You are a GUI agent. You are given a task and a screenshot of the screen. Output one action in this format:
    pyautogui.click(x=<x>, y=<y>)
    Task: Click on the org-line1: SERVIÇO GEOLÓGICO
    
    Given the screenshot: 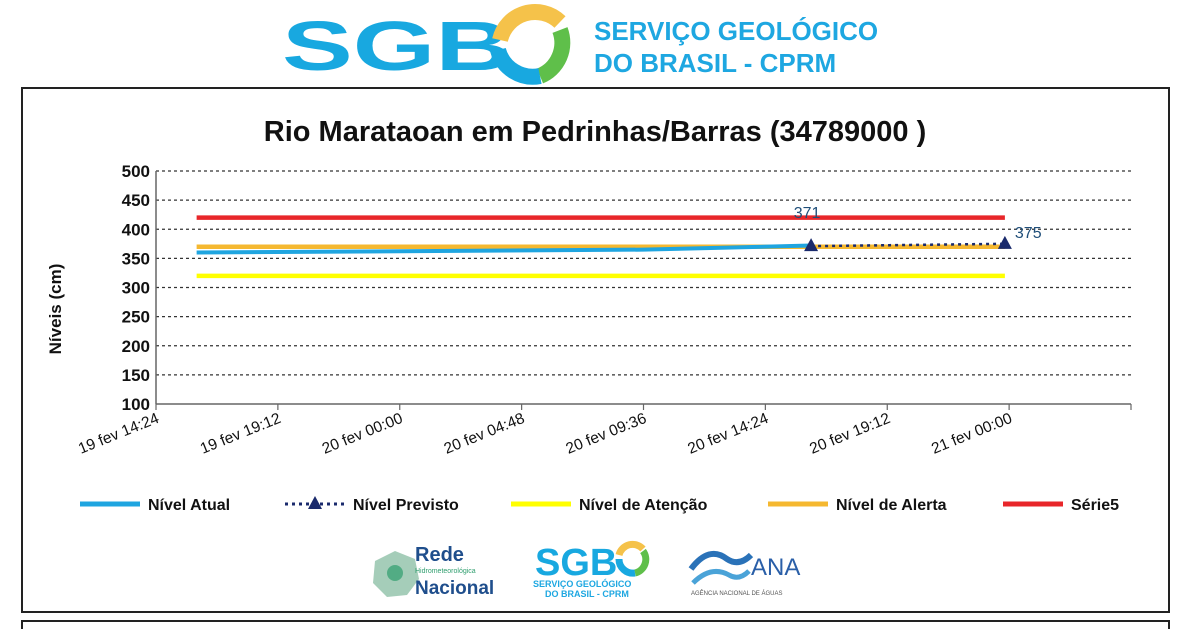 What is the action you would take?
    pyautogui.click(x=736, y=31)
    